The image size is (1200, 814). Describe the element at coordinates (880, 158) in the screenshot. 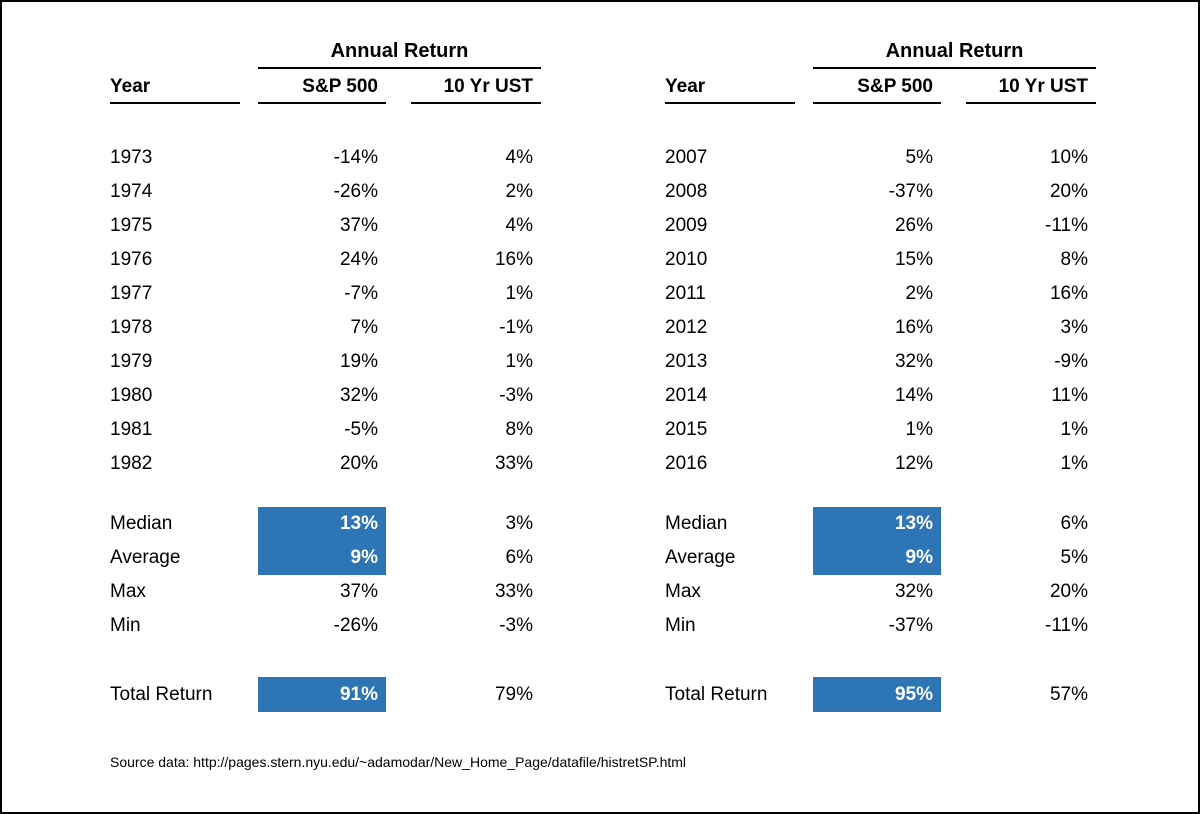

I see `table-row: 2007 5% 10%` at that location.